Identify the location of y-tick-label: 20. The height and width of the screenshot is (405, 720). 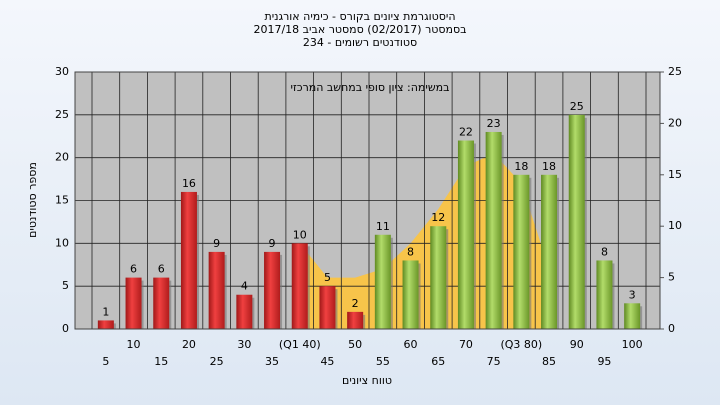
(62, 157).